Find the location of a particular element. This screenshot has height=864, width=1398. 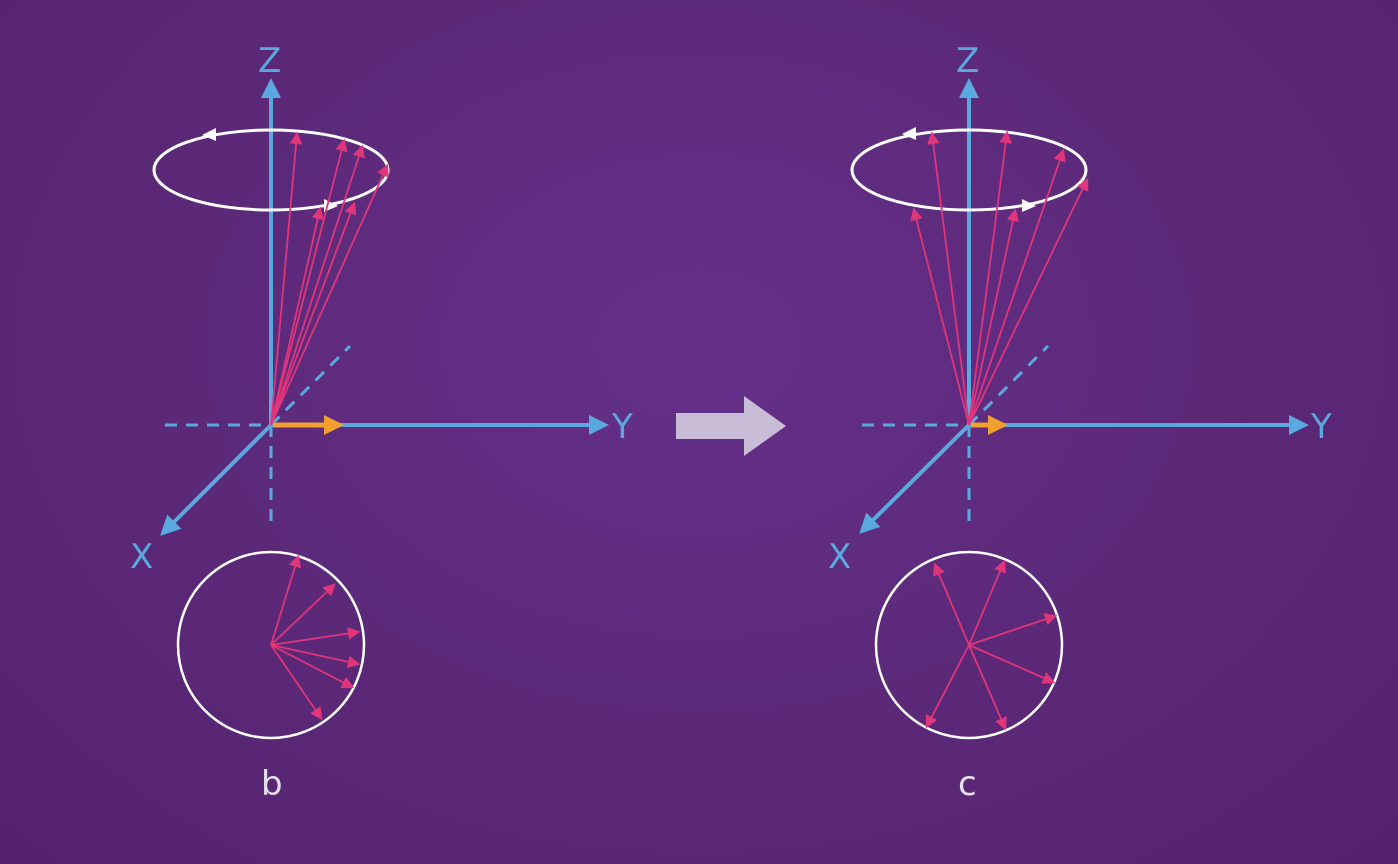

precession-orbit is located at coordinates (969, 170).